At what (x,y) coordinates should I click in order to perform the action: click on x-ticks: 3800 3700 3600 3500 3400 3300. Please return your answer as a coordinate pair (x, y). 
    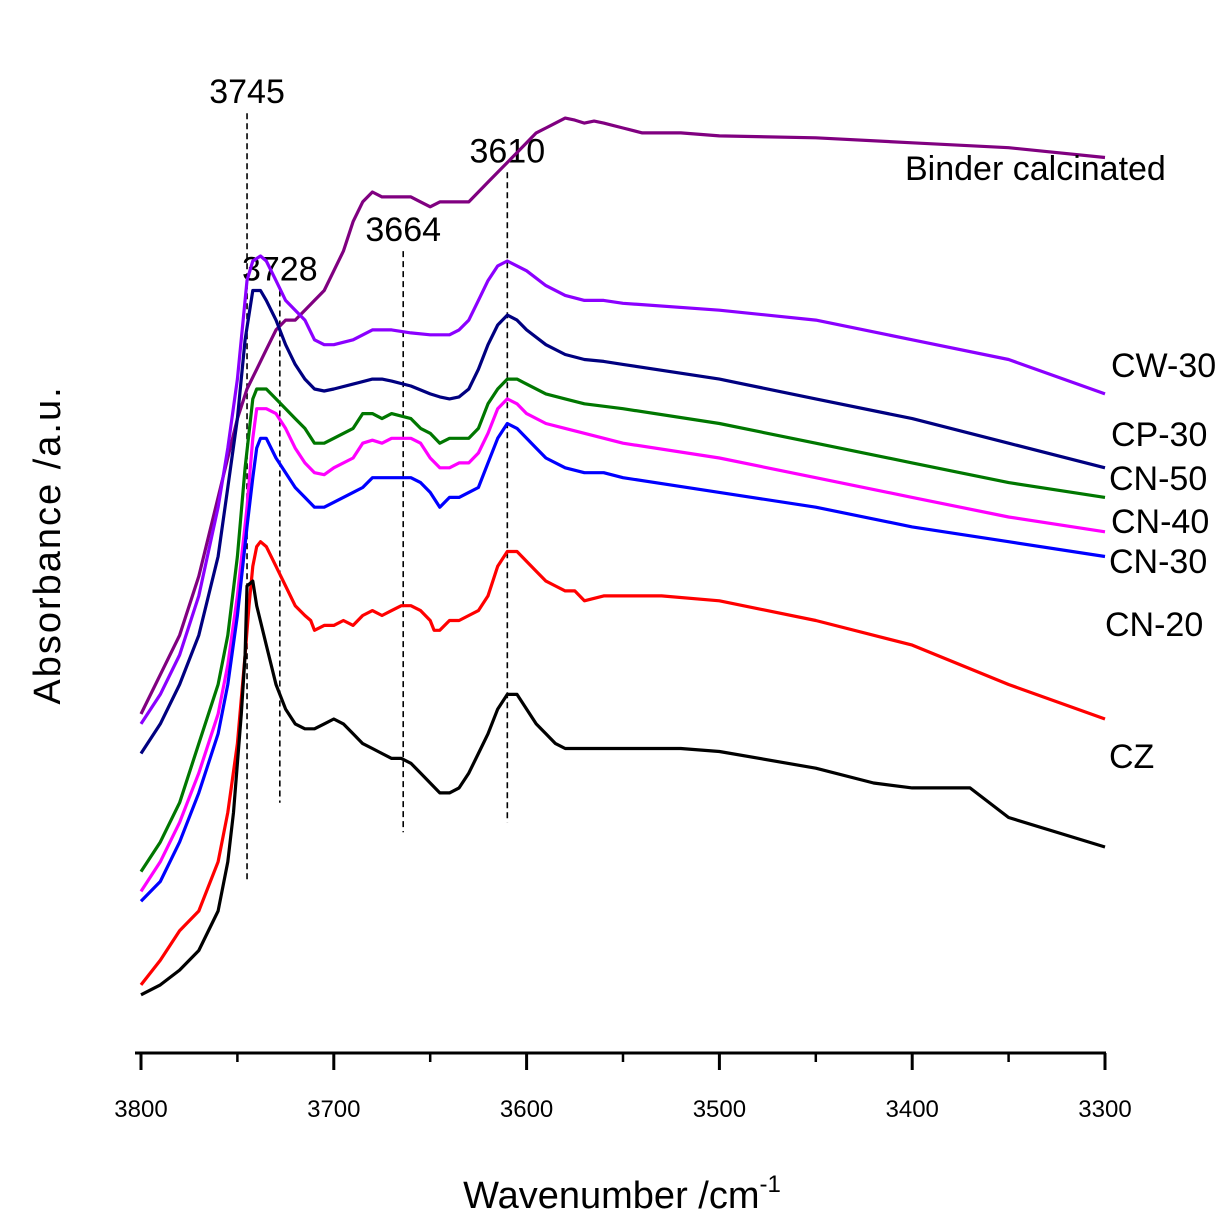
    Looking at the image, I should click on (623, 1088).